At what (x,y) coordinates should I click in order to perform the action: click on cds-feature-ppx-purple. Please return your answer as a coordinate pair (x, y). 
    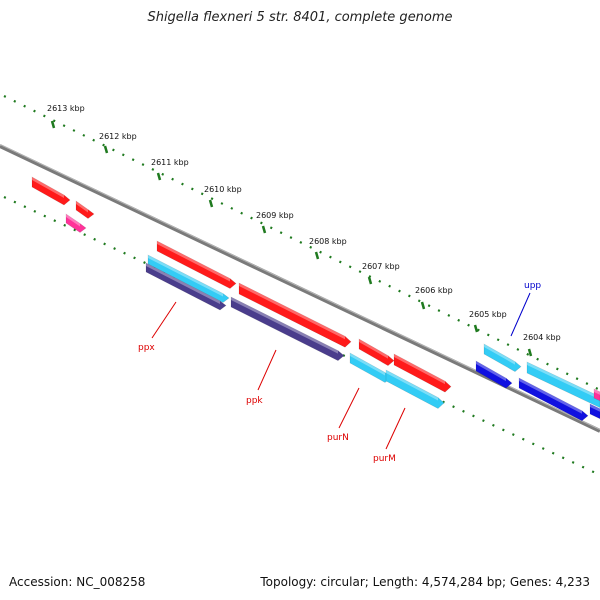
    Looking at the image, I should click on (186, 286).